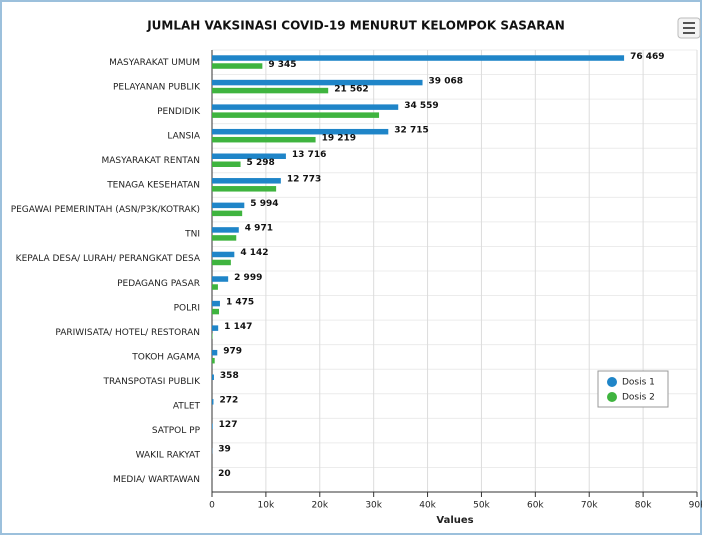 The image size is (702, 535). What do you see at coordinates (695, 506) in the screenshot?
I see `x-tick-label: 90k` at bounding box center [695, 506].